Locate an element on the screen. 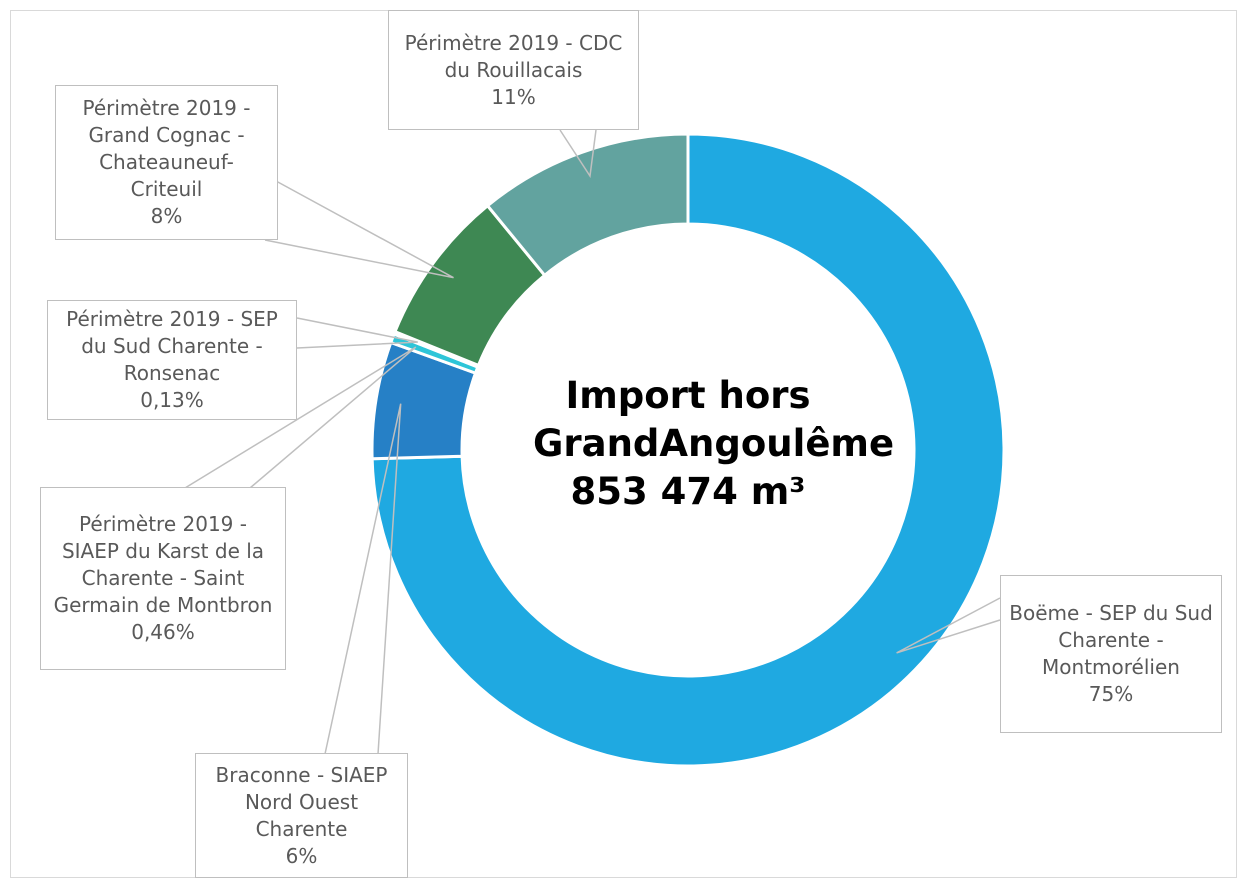 This screenshot has width=1247, height=888. category-label: Braconne - SIAEP Nord Ouest Charente is located at coordinates (301, 801).